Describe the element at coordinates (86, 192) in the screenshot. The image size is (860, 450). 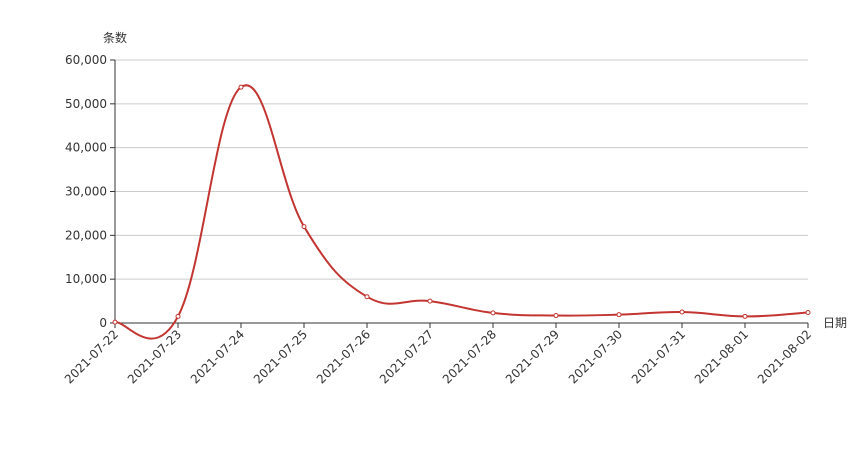
I see `y-tick-label: 30,000` at that location.